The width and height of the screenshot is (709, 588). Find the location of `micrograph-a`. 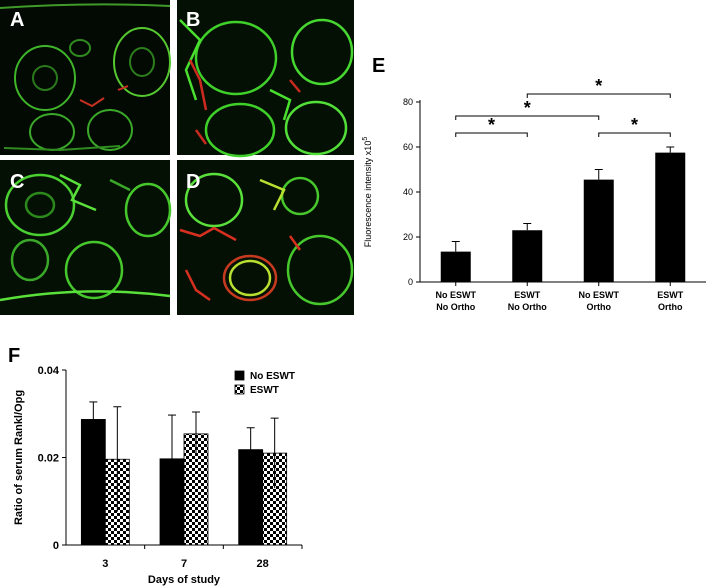

micrograph-a is located at coordinates (85, 77).